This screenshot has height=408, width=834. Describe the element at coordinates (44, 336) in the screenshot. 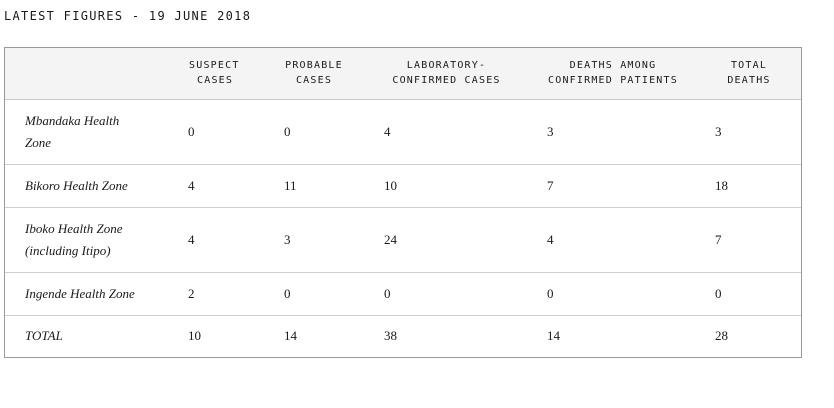

I see `total-label: TOTAL` at that location.